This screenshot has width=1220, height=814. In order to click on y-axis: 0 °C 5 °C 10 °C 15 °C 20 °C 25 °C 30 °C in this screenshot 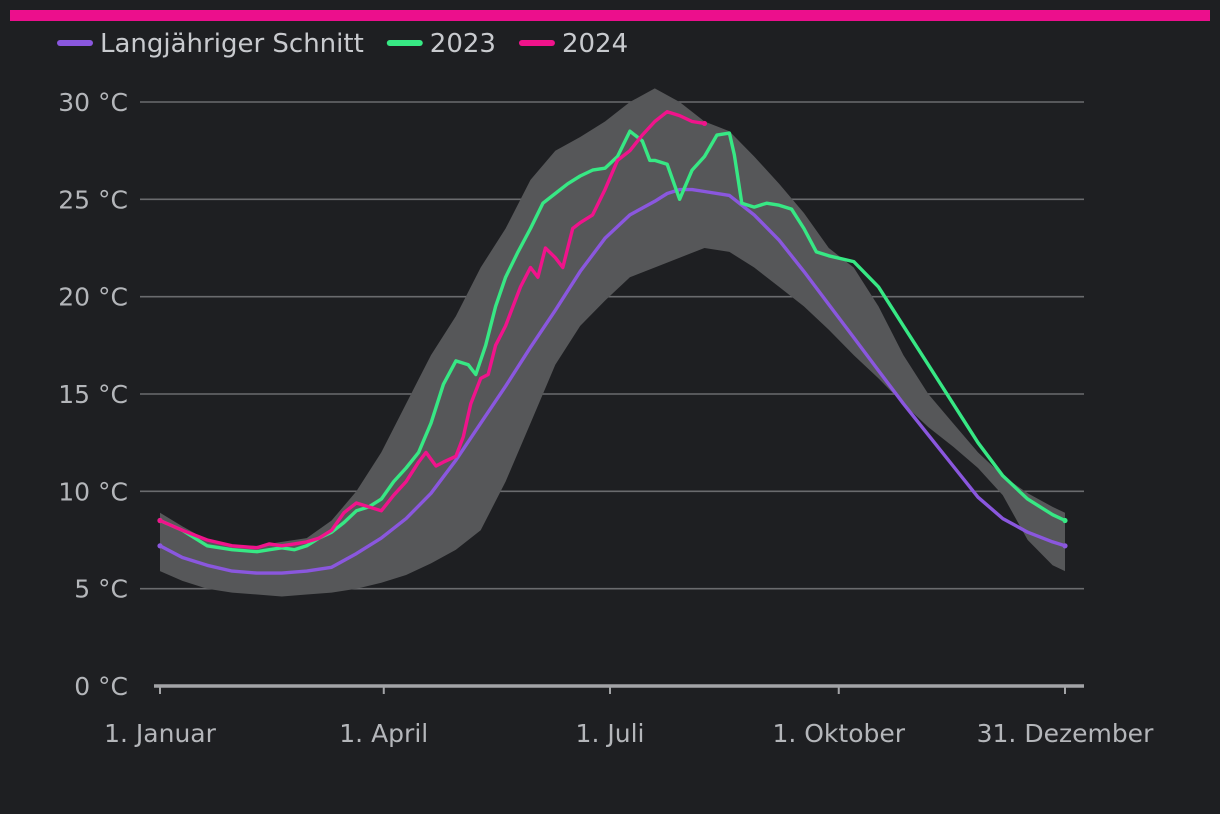, I will do `click(93, 394)`.